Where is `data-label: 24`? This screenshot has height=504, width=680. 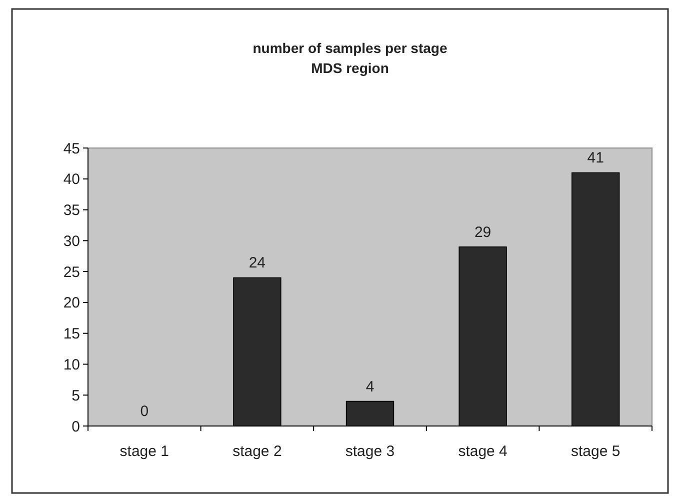 data-label: 24 is located at coordinates (257, 263).